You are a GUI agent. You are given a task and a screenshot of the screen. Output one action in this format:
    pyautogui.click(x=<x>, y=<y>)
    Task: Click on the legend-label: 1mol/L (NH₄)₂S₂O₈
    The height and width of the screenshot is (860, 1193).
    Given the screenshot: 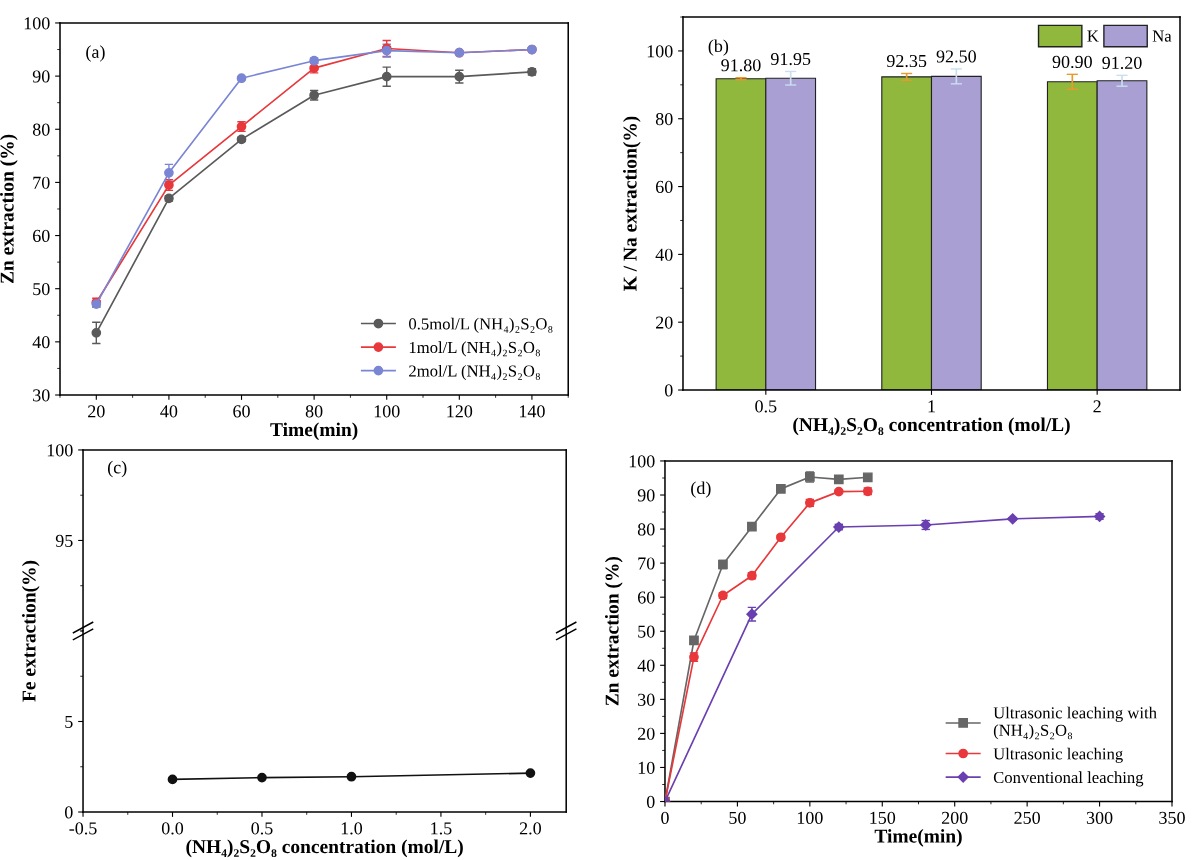 What is the action you would take?
    pyautogui.click(x=474, y=349)
    